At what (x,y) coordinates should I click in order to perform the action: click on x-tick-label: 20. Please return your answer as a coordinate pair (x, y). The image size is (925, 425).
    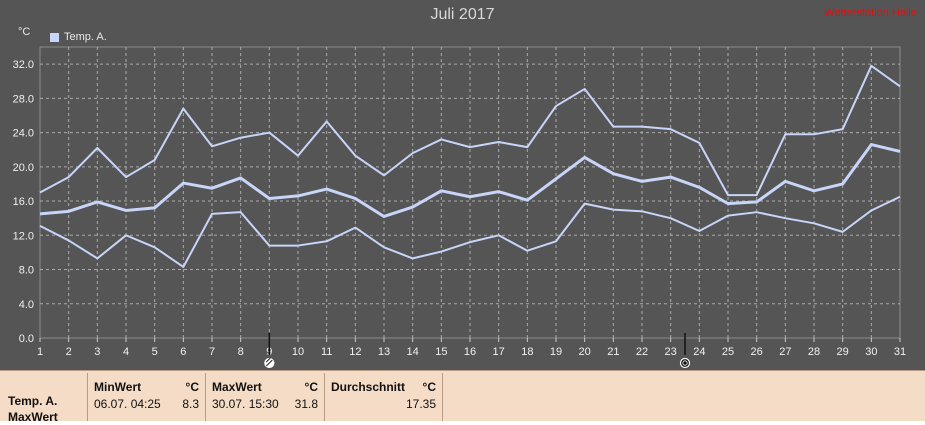
    Looking at the image, I should click on (585, 352).